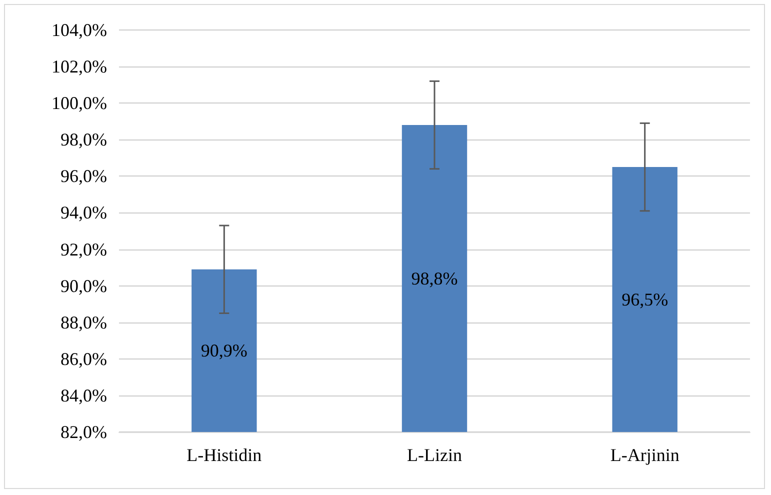  What do you see at coordinates (434, 278) in the screenshot?
I see `data-label: 98,8%` at bounding box center [434, 278].